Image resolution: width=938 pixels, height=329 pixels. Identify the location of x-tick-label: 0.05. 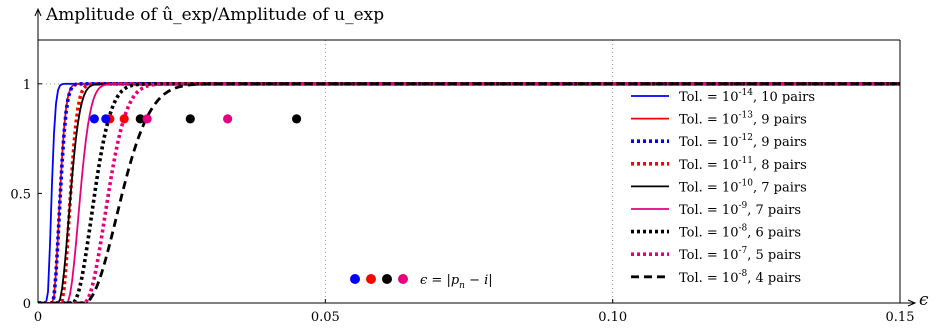
(325, 317).